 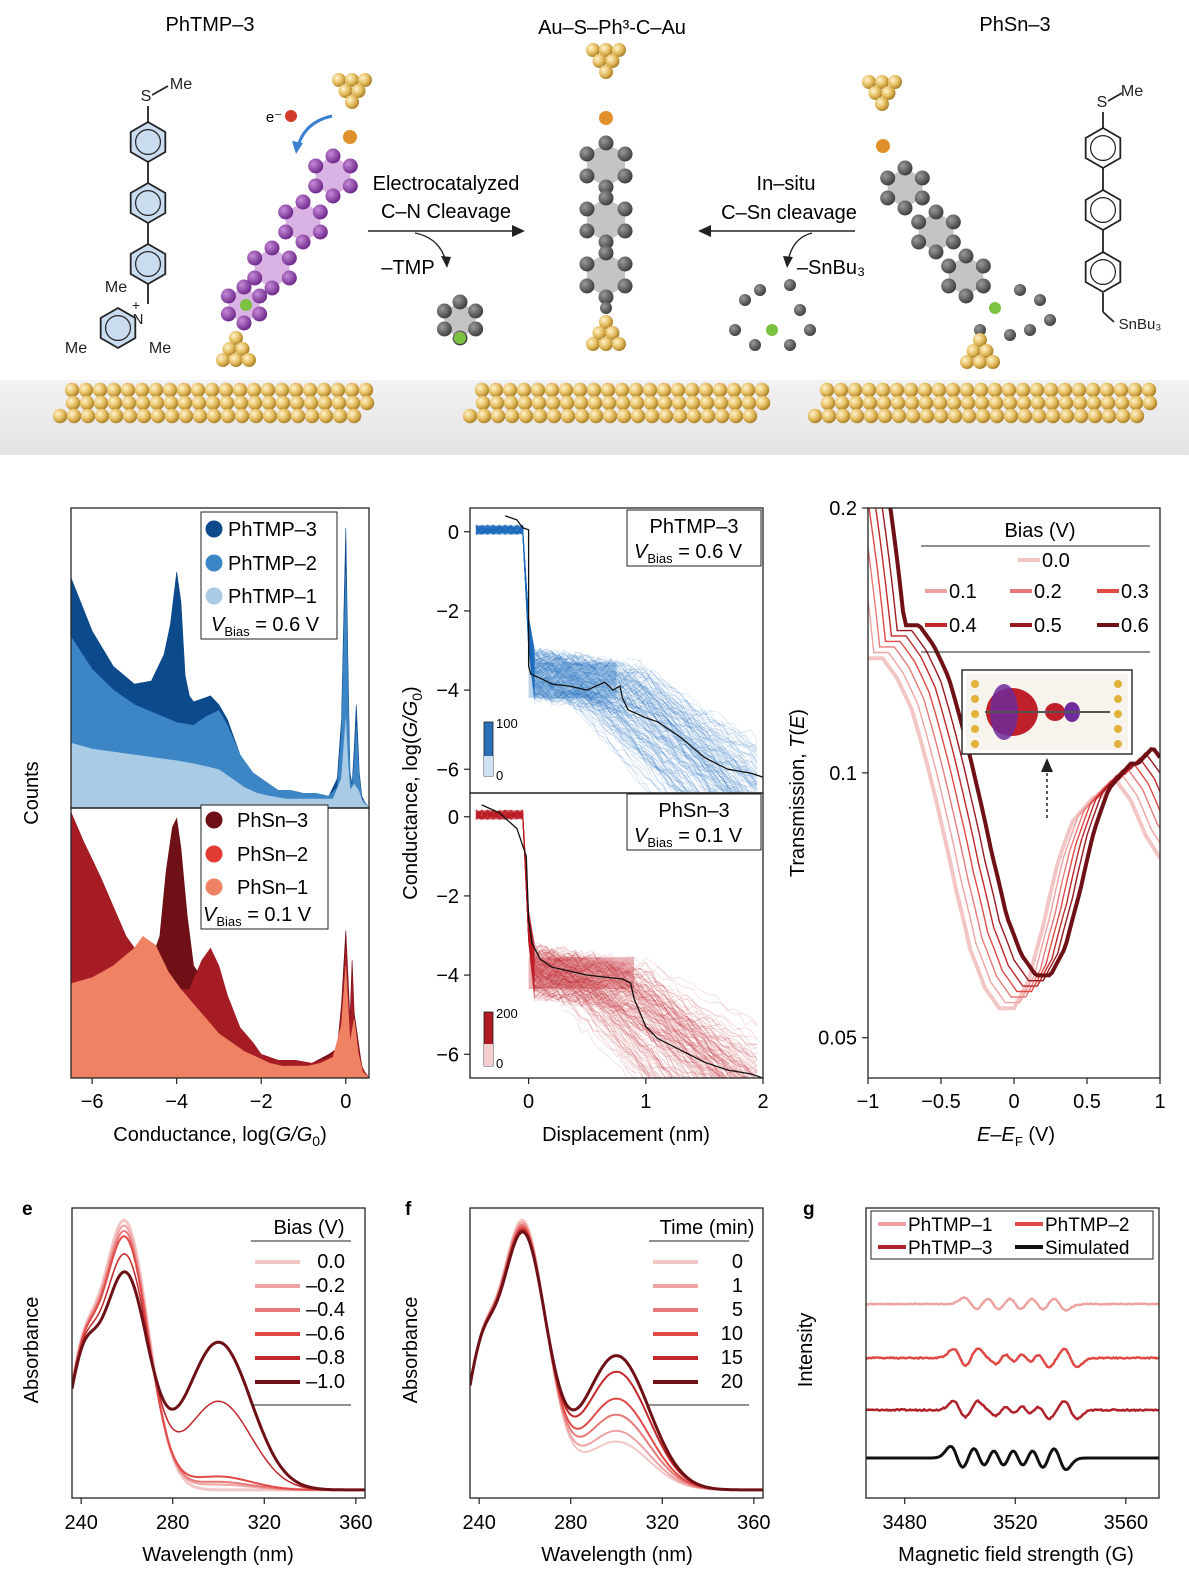 I want to click on x-tick-label: 240, so click(x=80, y=1523).